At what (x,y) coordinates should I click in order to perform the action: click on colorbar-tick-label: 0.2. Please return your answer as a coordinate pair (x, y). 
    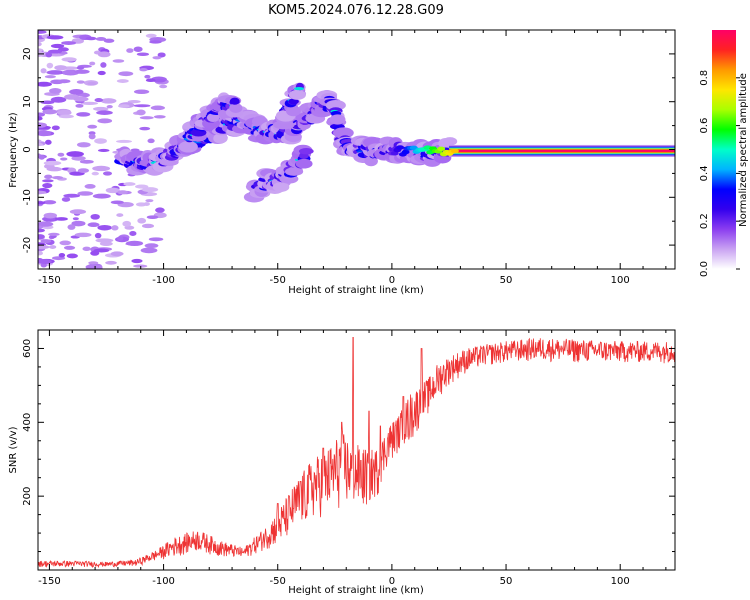
    Looking at the image, I should click on (704, 221).